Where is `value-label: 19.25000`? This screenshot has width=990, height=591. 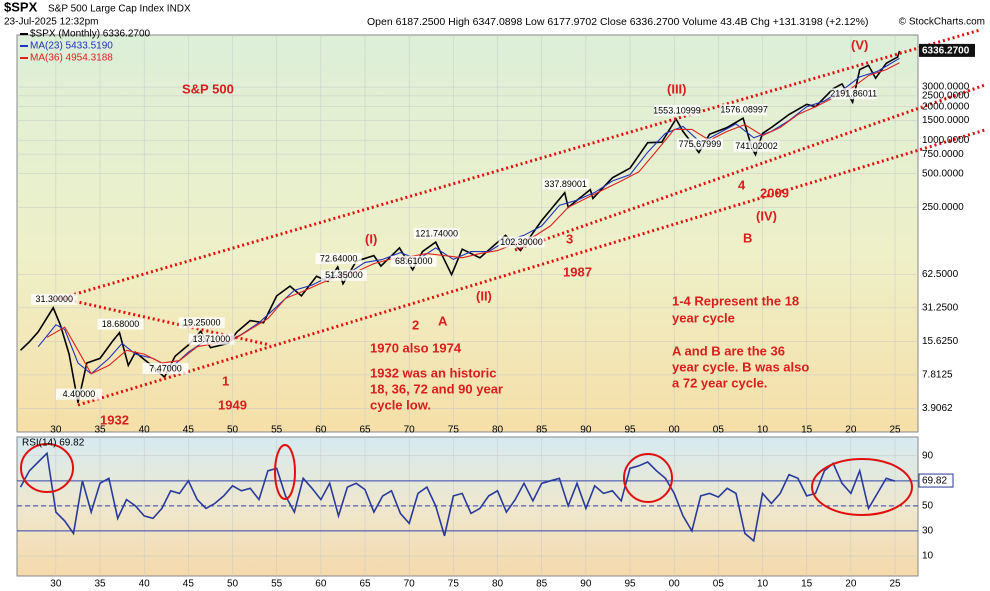 value-label: 19.25000 is located at coordinates (202, 323).